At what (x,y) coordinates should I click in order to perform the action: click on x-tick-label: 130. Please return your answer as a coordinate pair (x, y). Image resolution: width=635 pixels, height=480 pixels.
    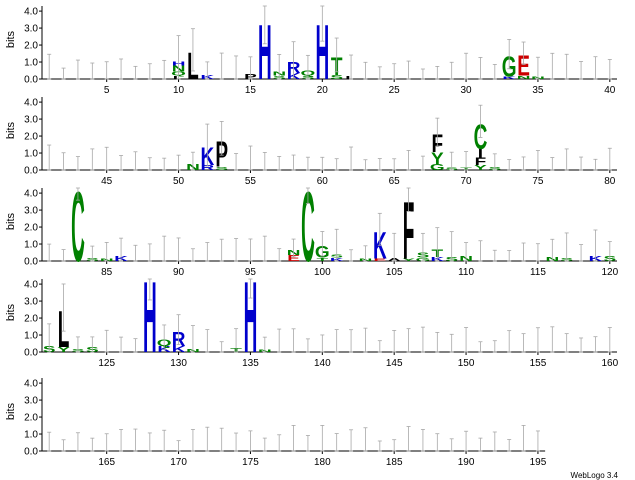
    Looking at the image, I should click on (178, 363).